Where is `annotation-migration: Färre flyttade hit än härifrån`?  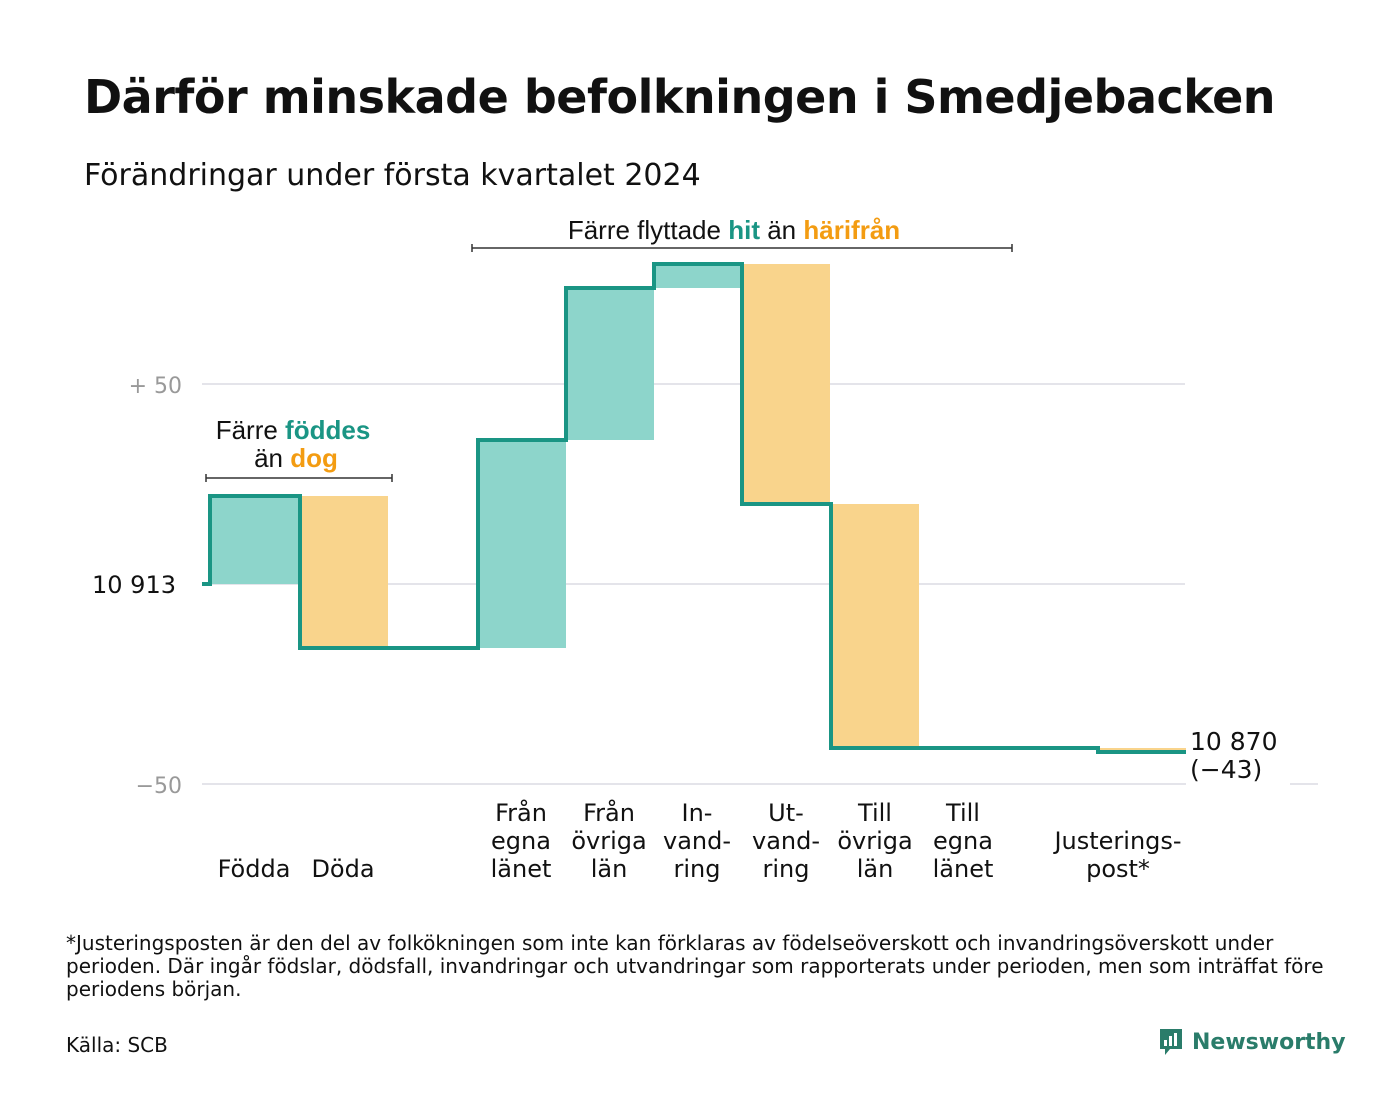 annotation-migration: Färre flyttade hit än härifrån is located at coordinates (742, 233).